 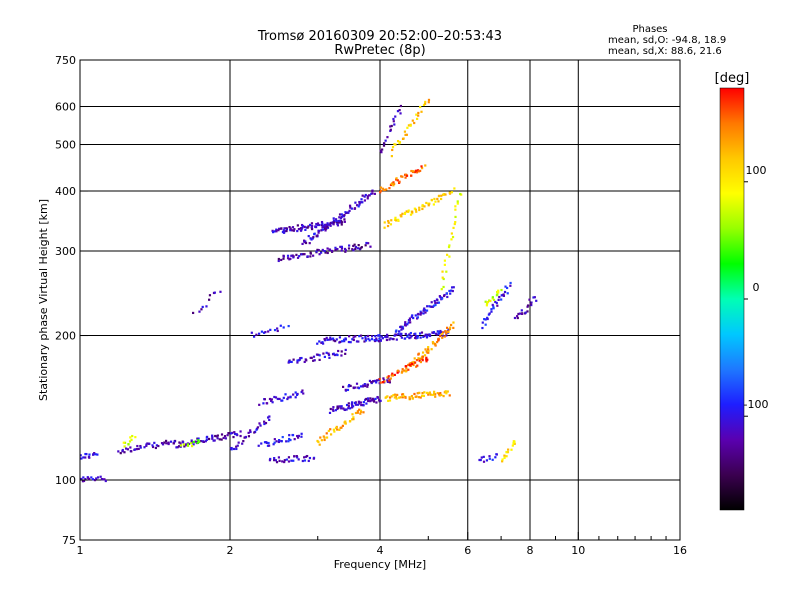 What do you see at coordinates (732, 299) in the screenshot?
I see `colorbar-gradient` at bounding box center [732, 299].